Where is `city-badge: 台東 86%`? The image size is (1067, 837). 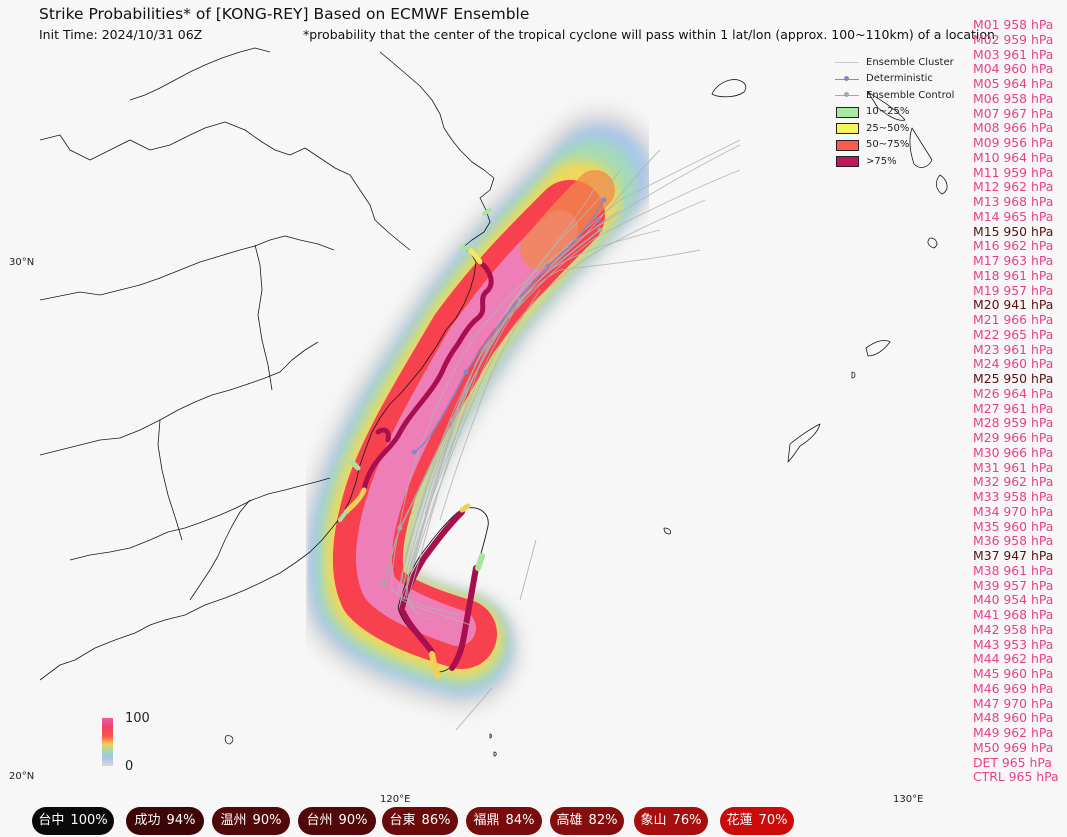
city-badge: 台東 86% is located at coordinates (420, 821).